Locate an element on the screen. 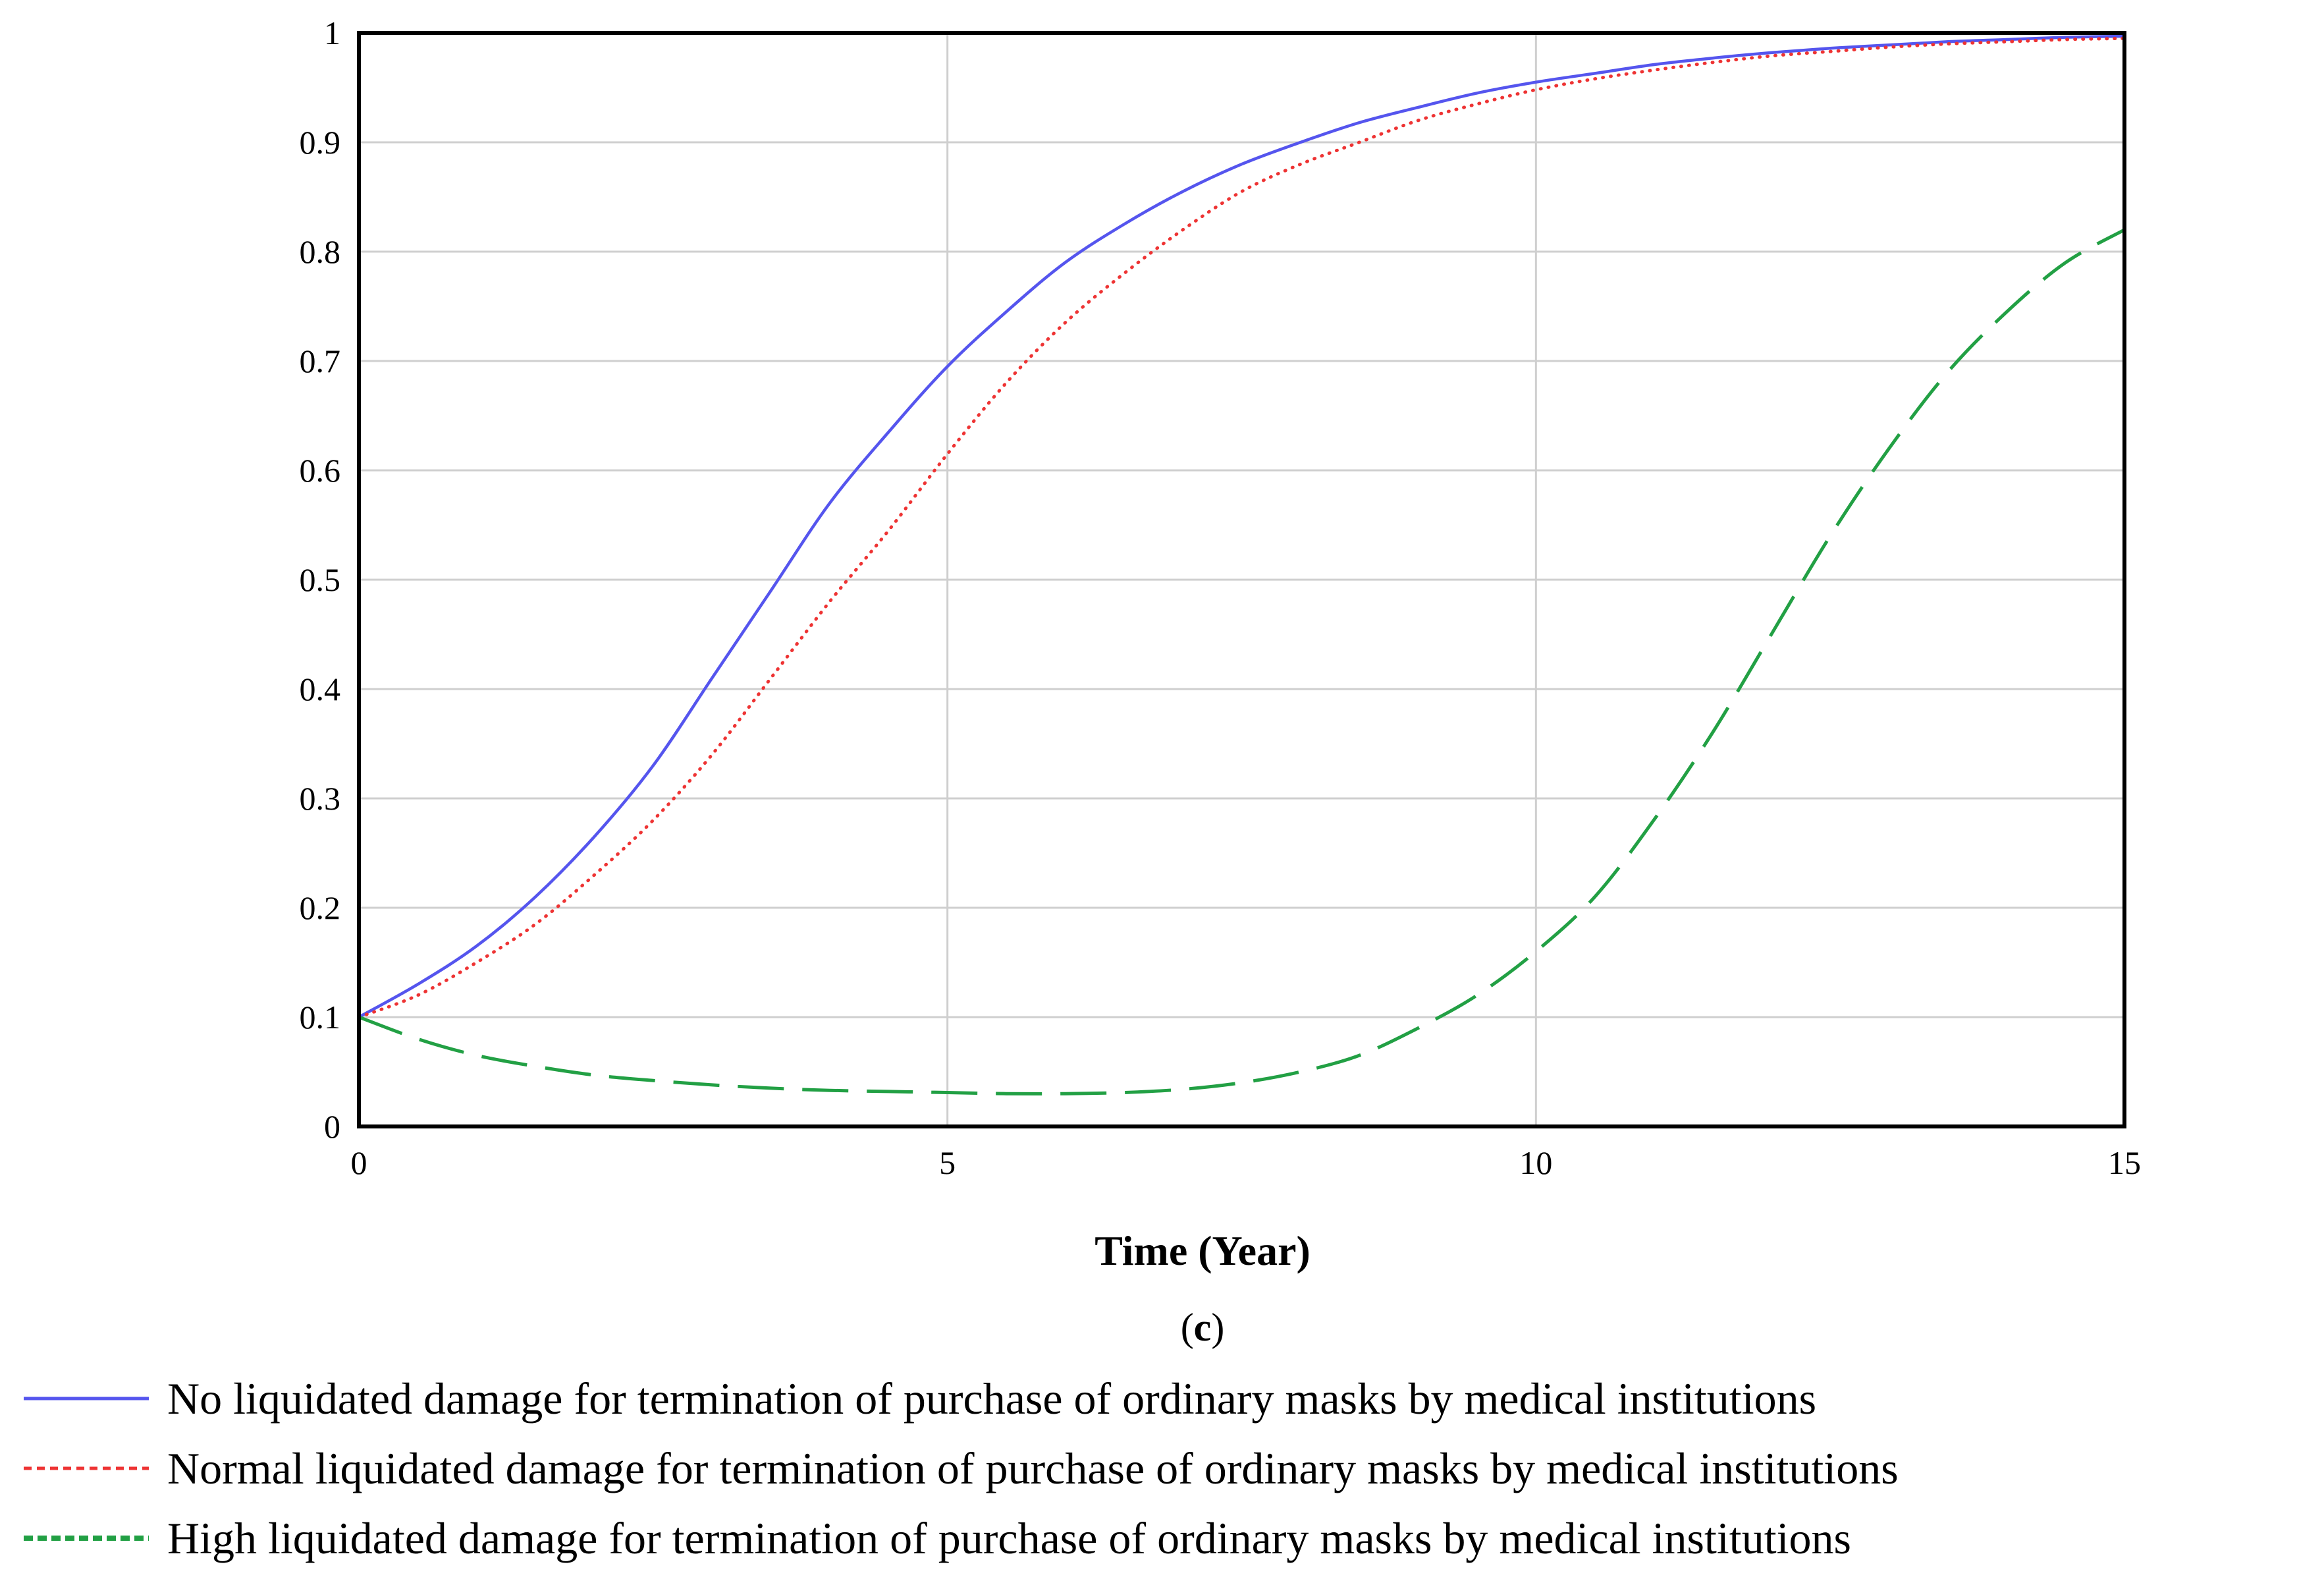 Image resolution: width=2324 pixels, height=1581 pixels. legend-swatch-dashed is located at coordinates (86, 1538).